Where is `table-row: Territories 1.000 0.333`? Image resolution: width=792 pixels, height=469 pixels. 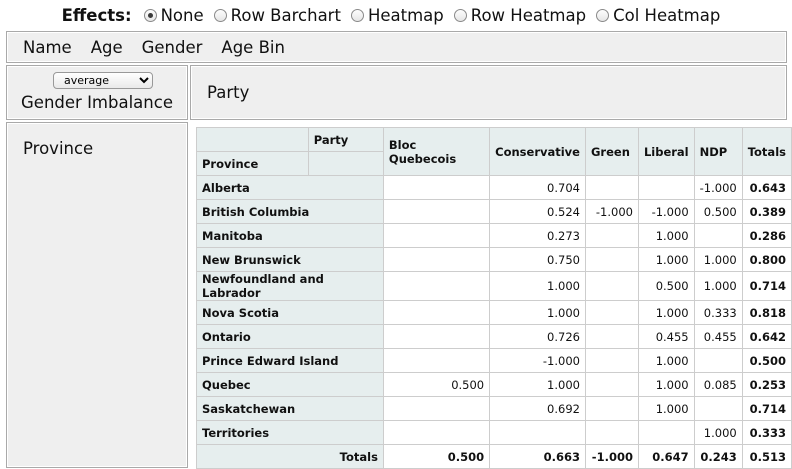
table-row: Territories 1.000 0.333 is located at coordinates (494, 432).